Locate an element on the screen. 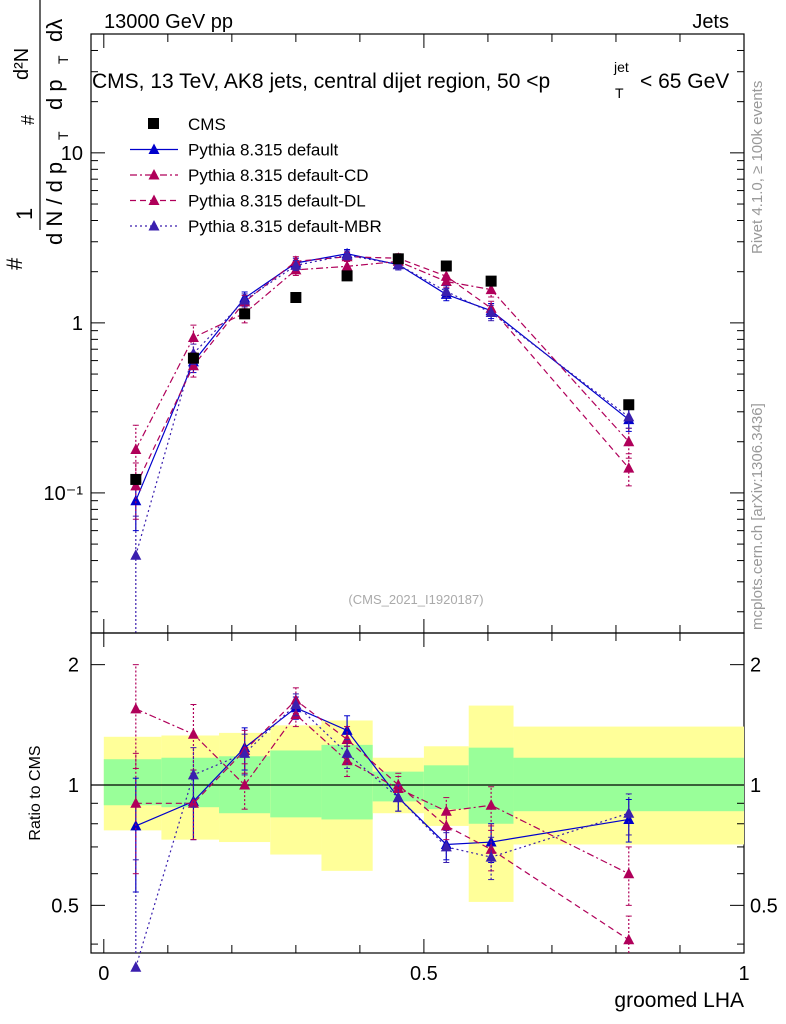  ratio-y-tick-label-right: 2 is located at coordinates (755, 666).